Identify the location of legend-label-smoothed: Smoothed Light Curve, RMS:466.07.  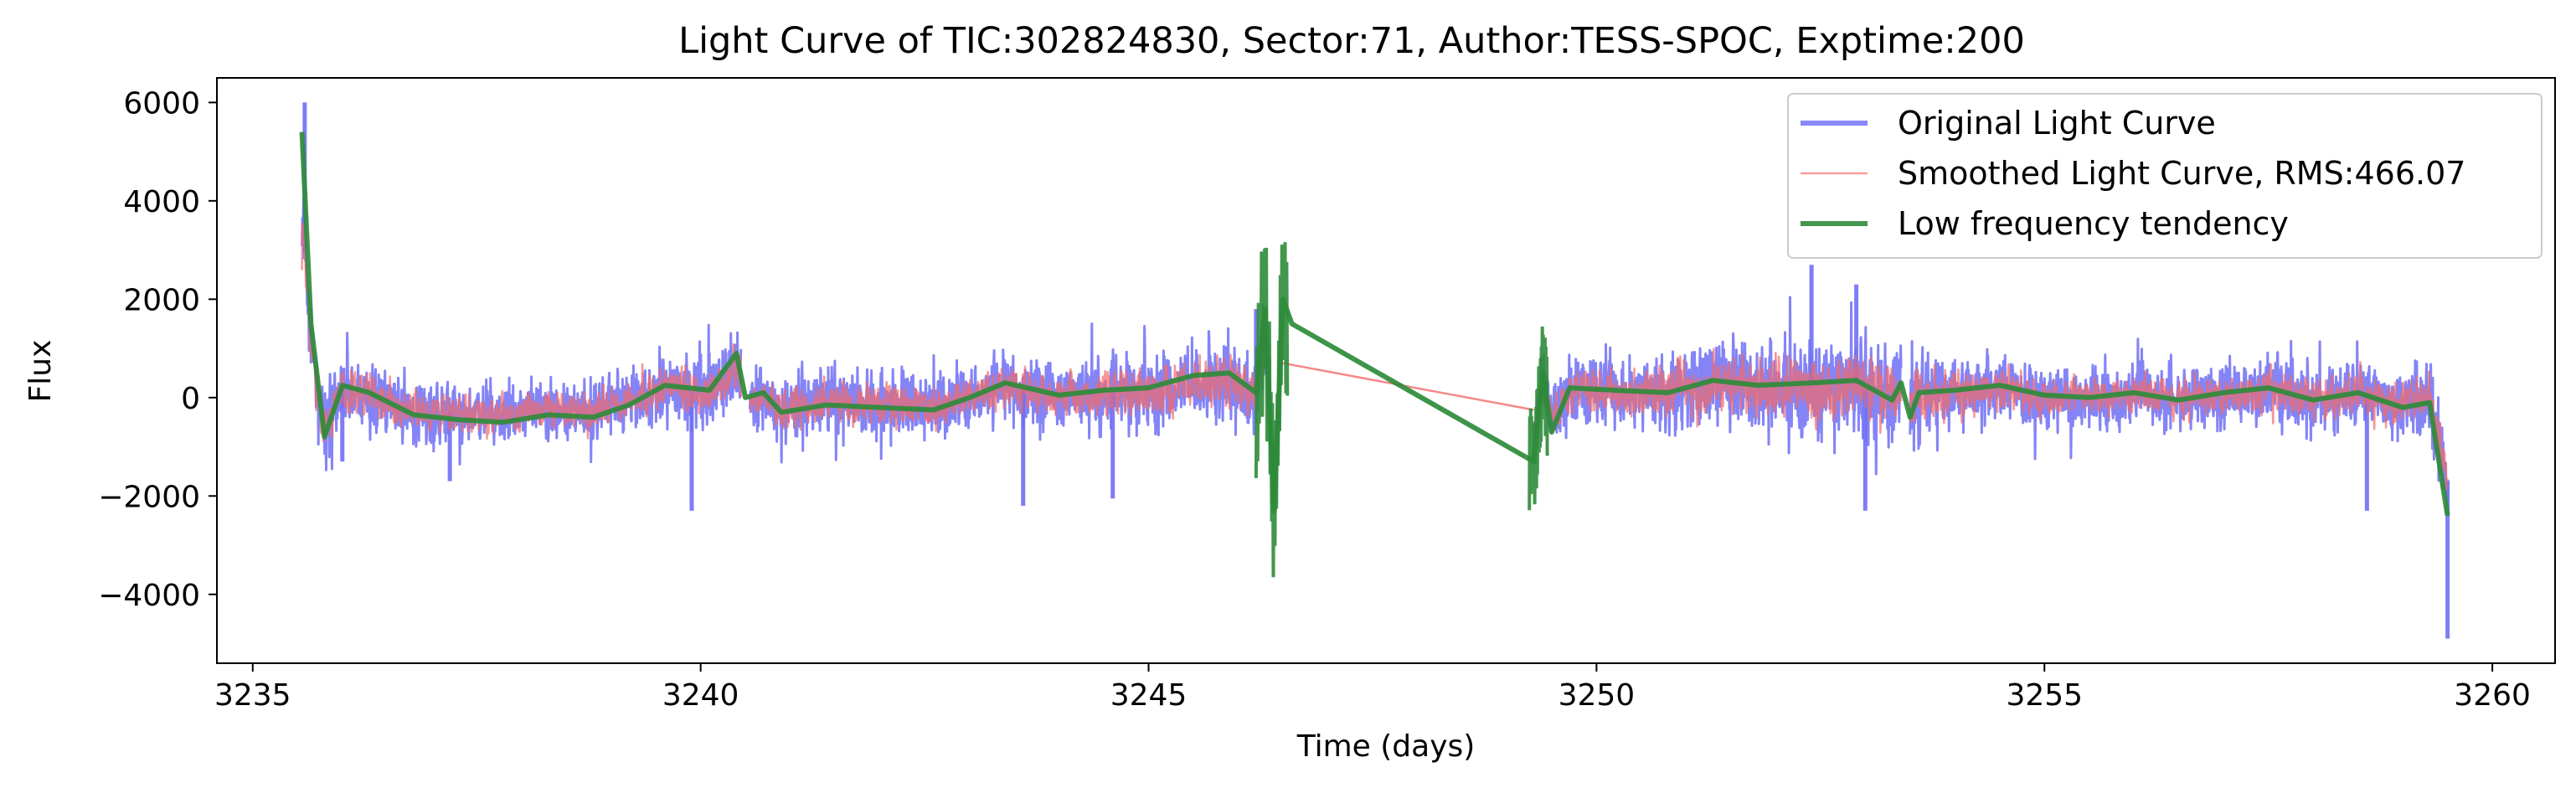
(2181, 173).